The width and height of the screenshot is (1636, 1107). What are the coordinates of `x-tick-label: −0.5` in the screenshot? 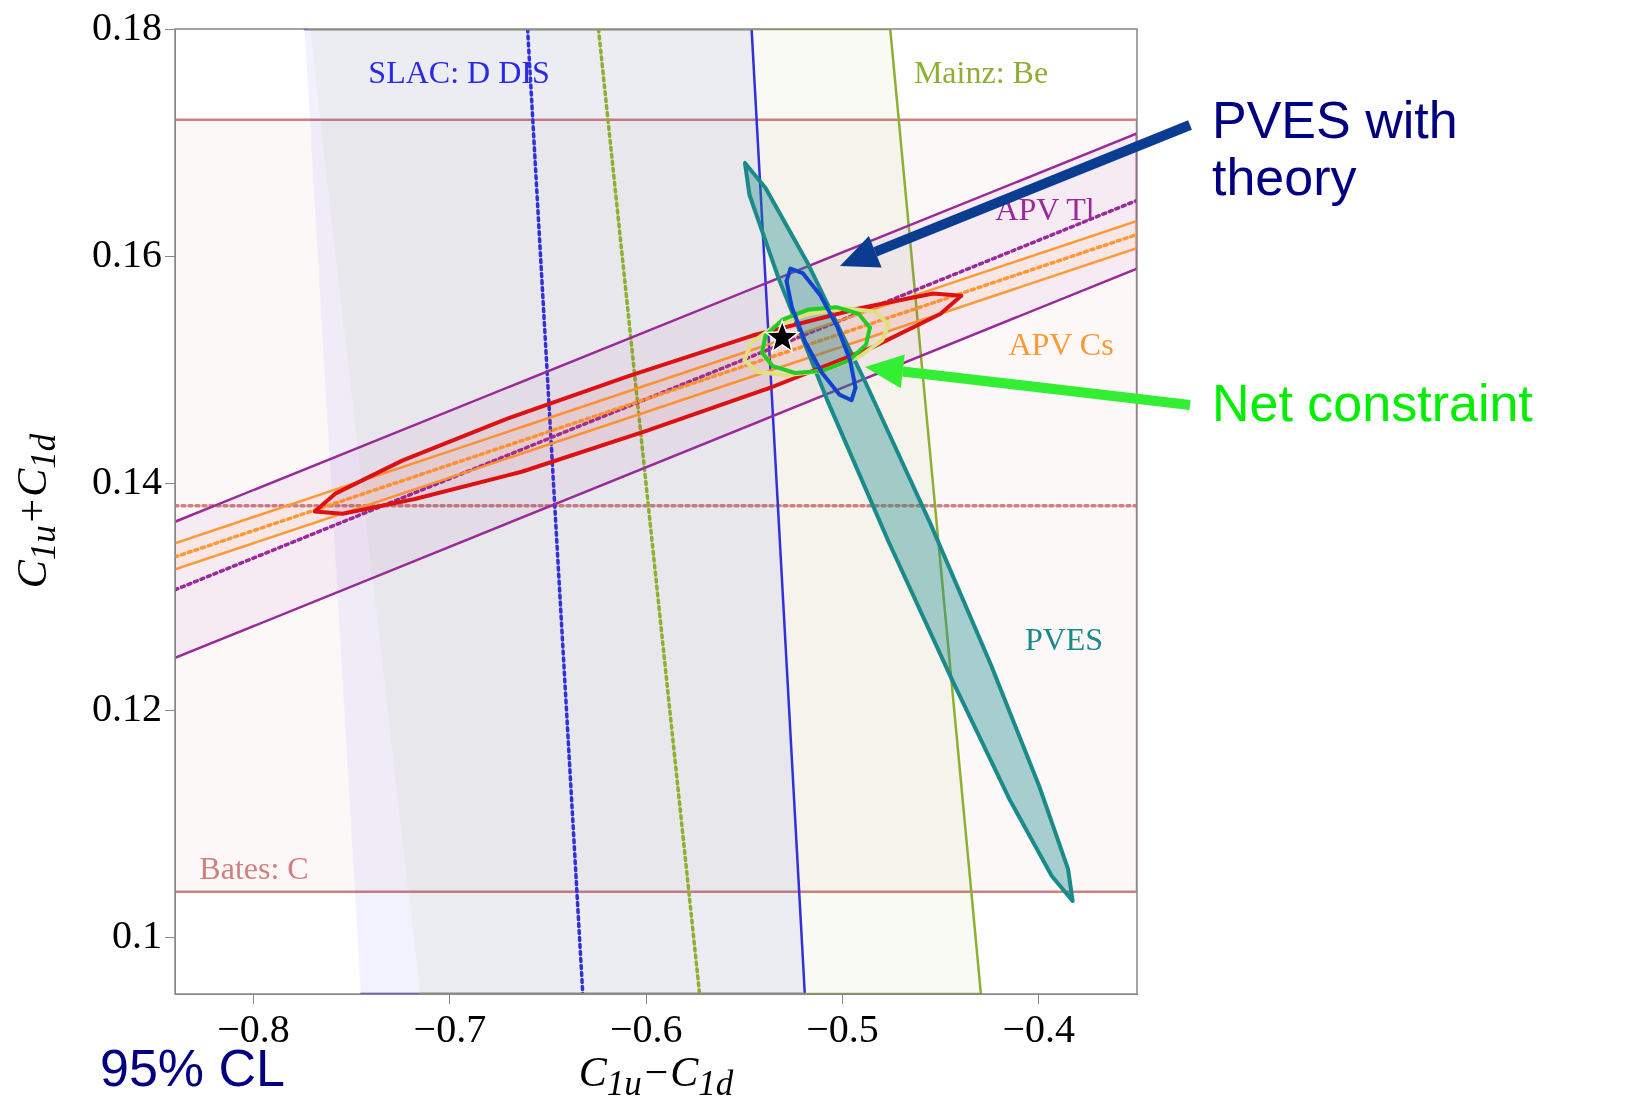 It's located at (842, 1028).